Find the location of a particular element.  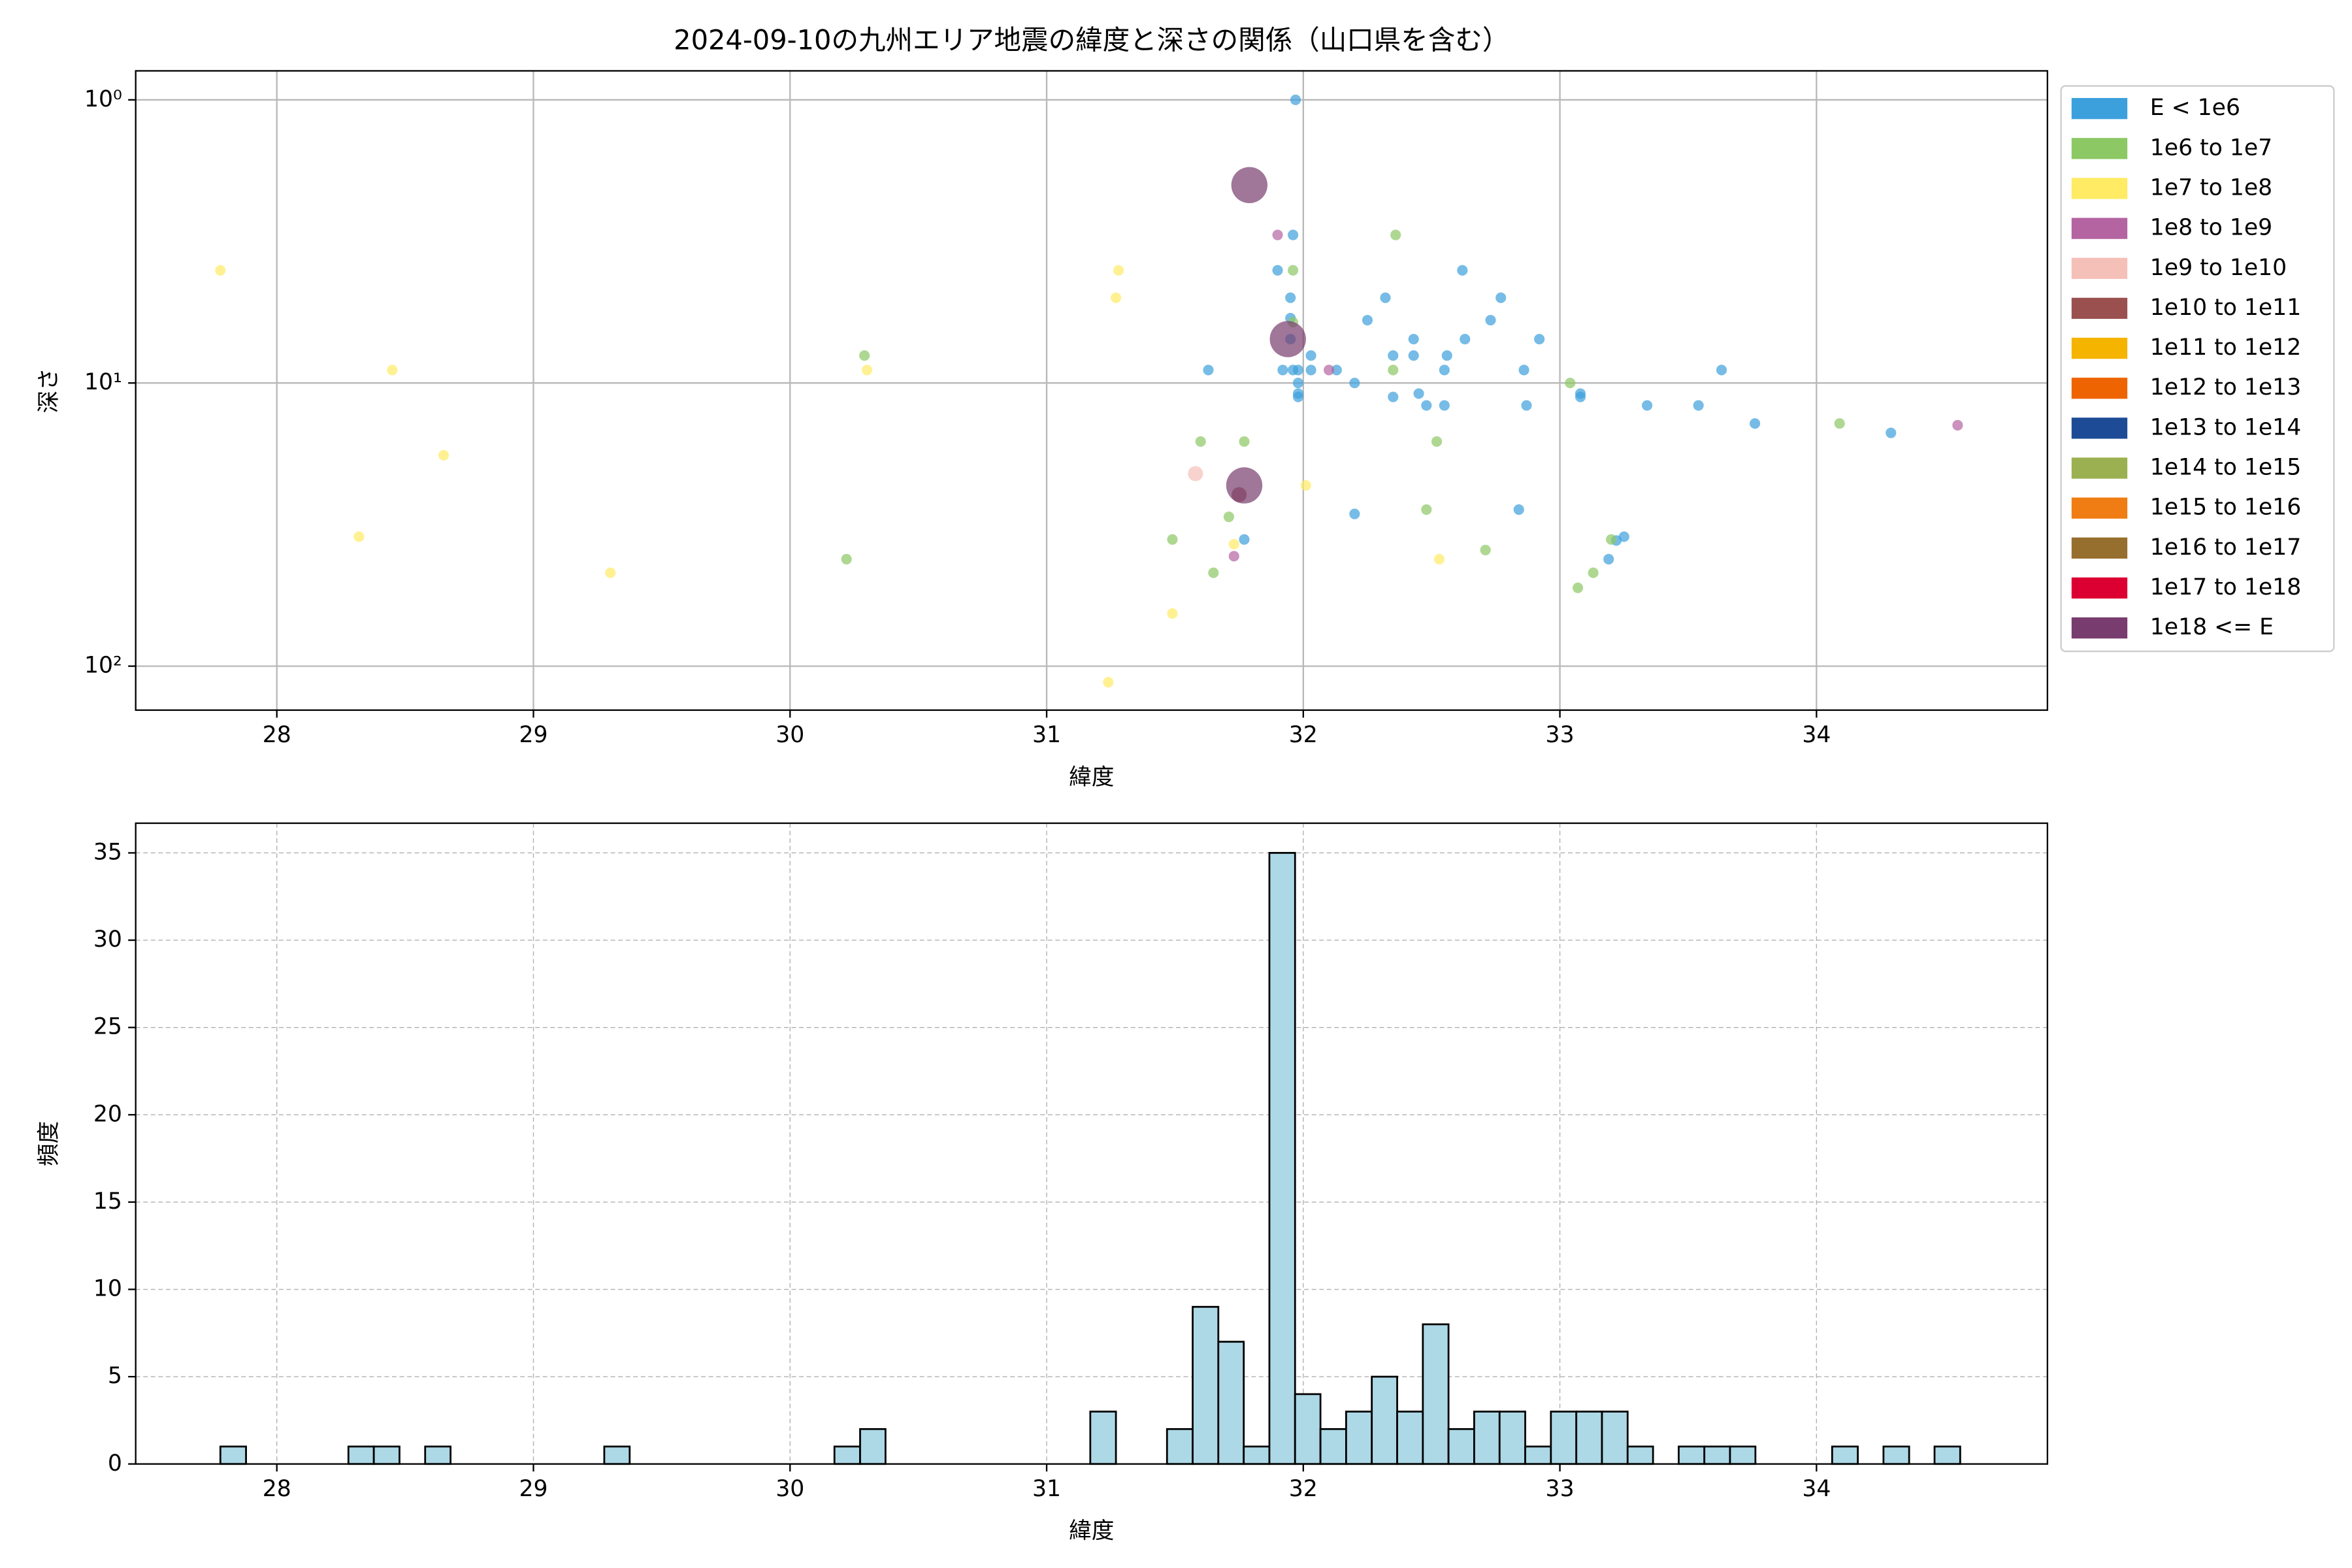

legend-label: 1e18 <= E is located at coordinates (2212, 627).